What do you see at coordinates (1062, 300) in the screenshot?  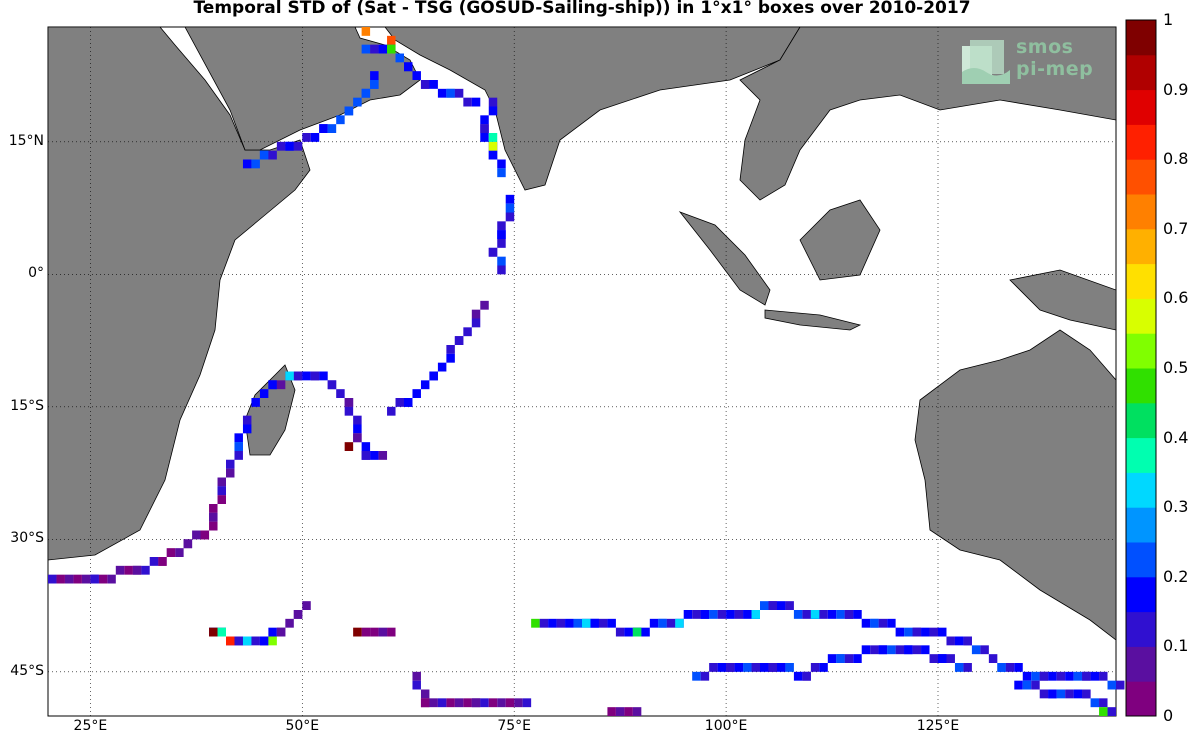 I see `land-new-guinea` at bounding box center [1062, 300].